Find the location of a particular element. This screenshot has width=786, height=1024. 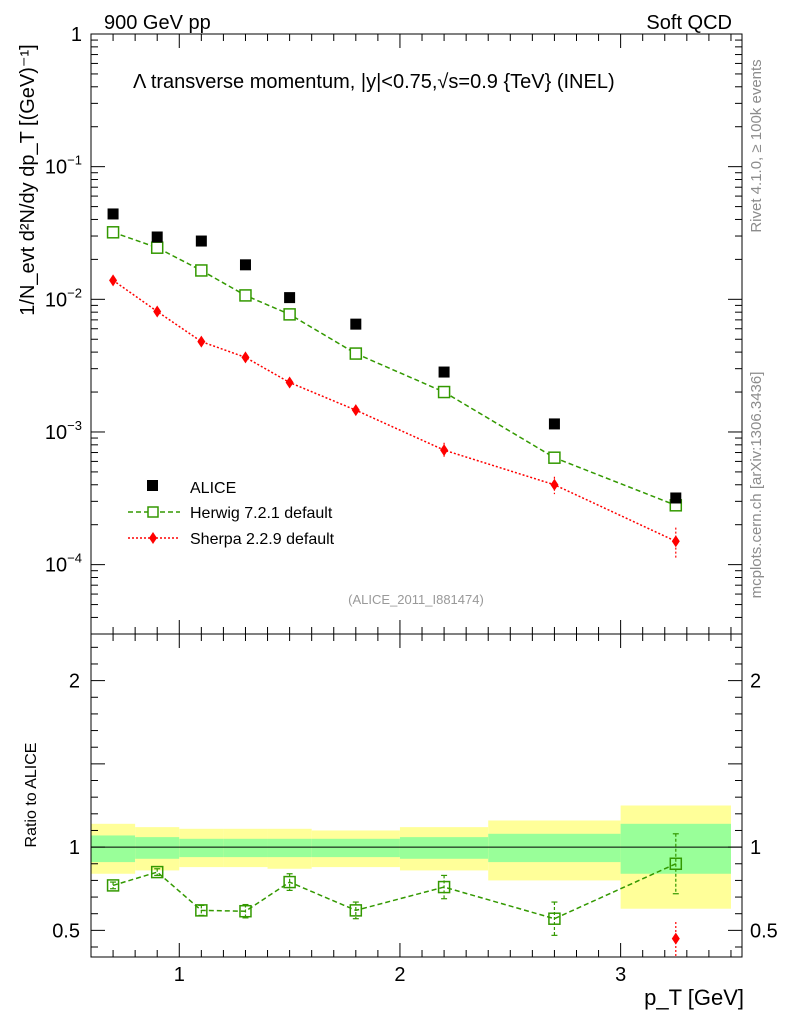

ratio-y-tick-label-left-0: 0.5 is located at coordinates (66, 931).